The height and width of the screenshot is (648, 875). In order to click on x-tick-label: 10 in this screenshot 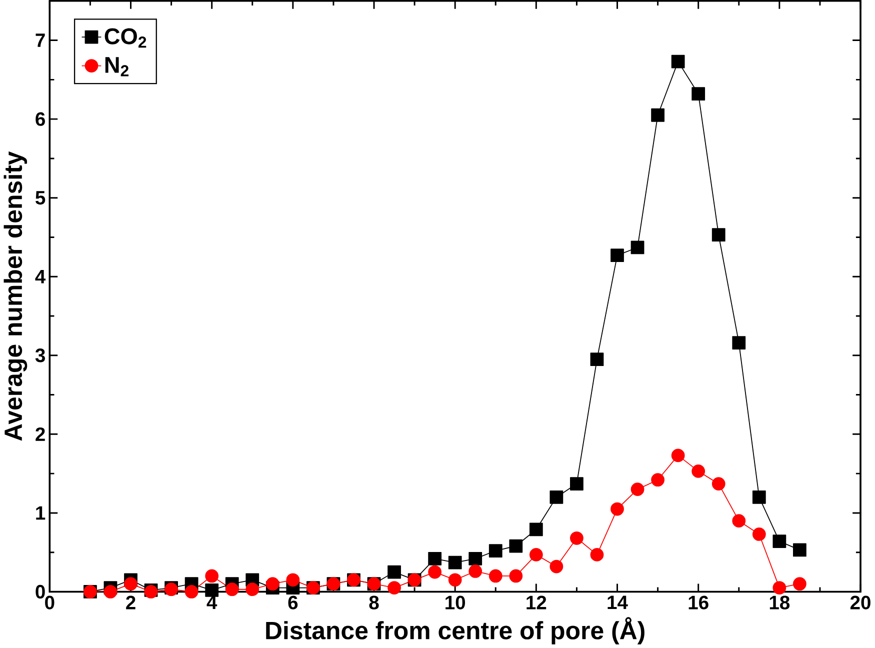, I will do `click(456, 603)`.